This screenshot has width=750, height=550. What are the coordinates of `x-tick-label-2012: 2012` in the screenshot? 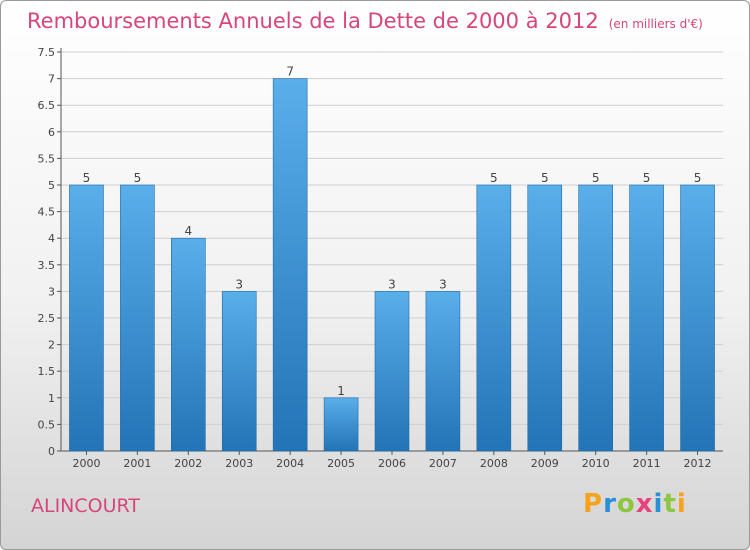 It's located at (698, 463).